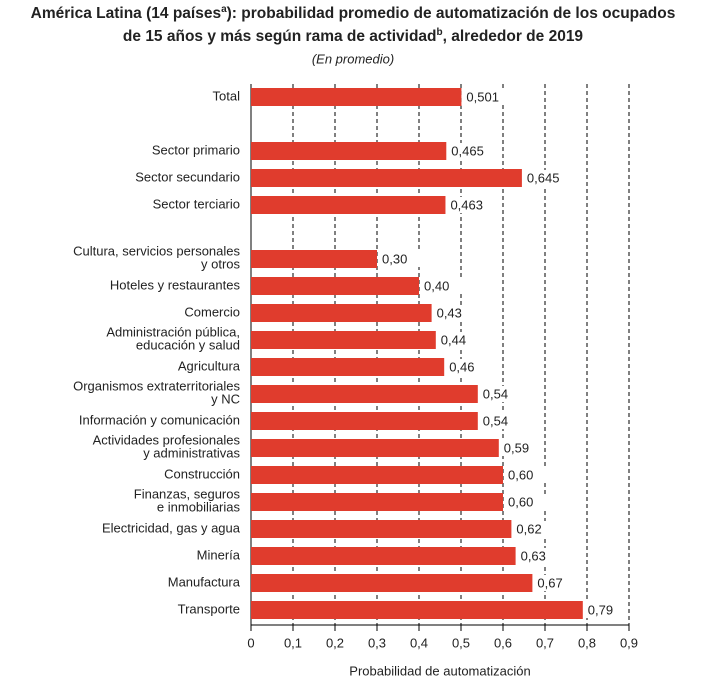 Image resolution: width=706 pixels, height=682 pixels. I want to click on y-tick-label: Total, so click(227, 95).